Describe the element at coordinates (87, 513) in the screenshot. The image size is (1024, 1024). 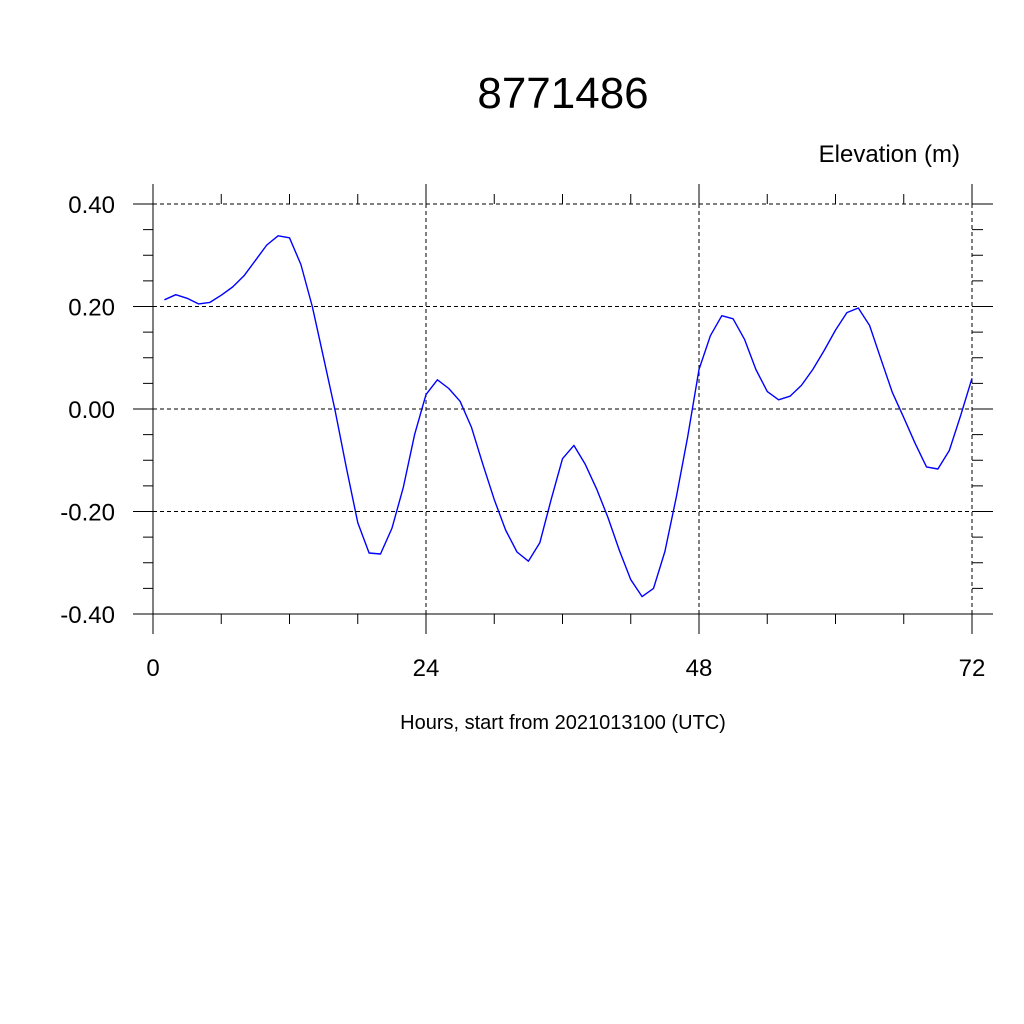
I see `y-tick-label: -0.20` at that location.